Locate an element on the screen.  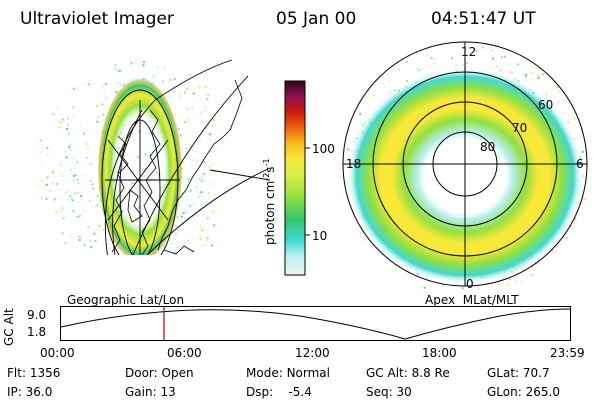
altitude-curve is located at coordinates (315, 324).